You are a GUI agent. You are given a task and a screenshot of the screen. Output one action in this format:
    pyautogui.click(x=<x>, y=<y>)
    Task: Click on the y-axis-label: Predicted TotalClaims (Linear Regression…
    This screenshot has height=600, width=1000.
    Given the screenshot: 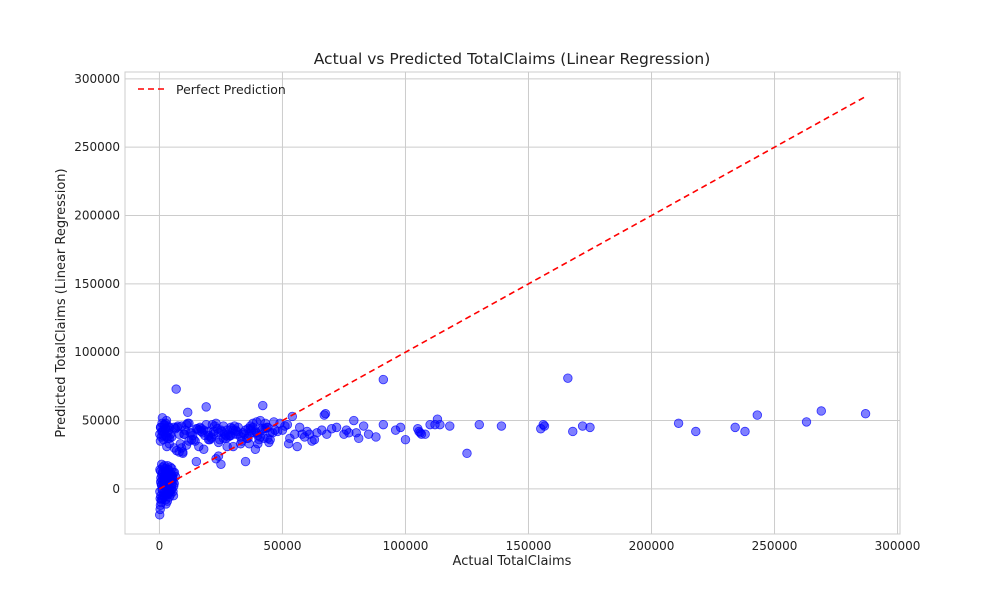 What is the action you would take?
    pyautogui.click(x=61, y=302)
    